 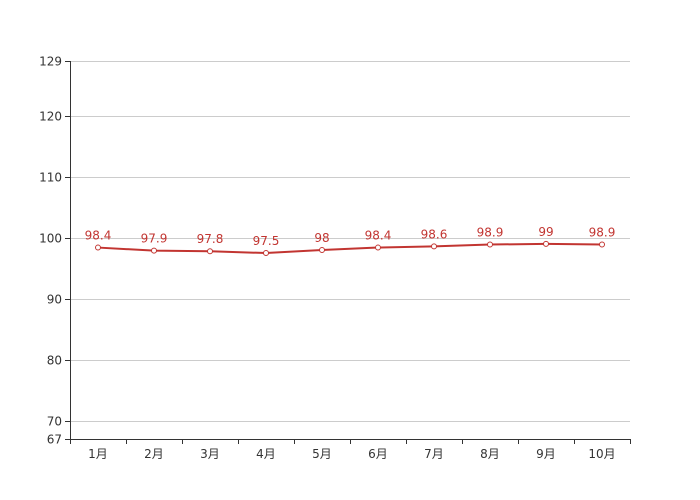 What do you see at coordinates (54, 440) in the screenshot?
I see `y-tick-label: 67` at bounding box center [54, 440].